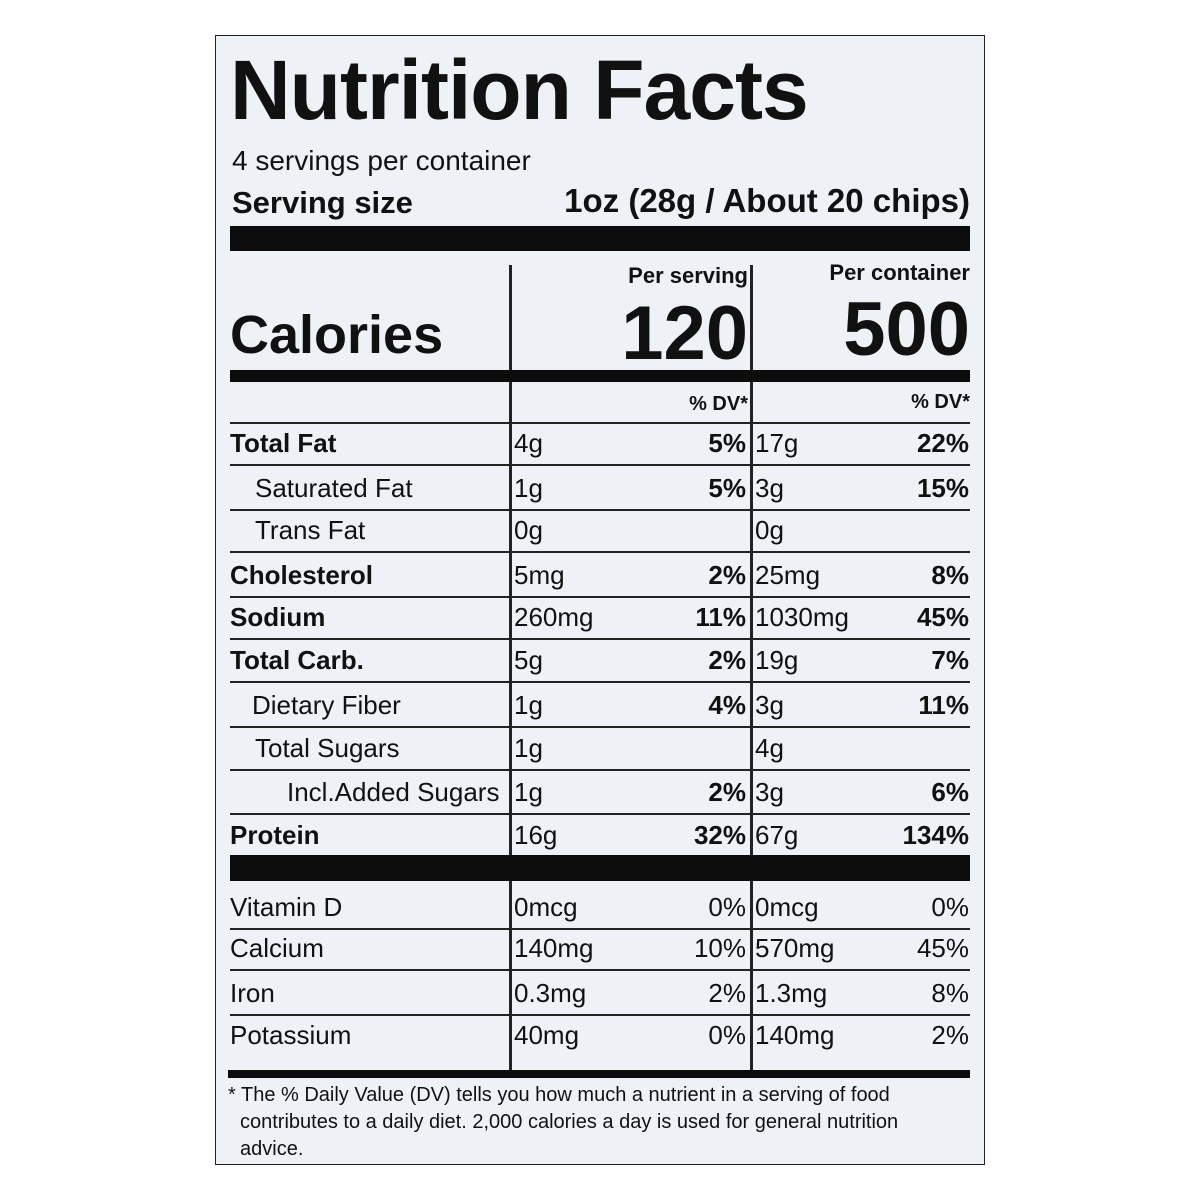 The width and height of the screenshot is (1200, 1200). I want to click on daily-value: 32%, so click(719, 835).